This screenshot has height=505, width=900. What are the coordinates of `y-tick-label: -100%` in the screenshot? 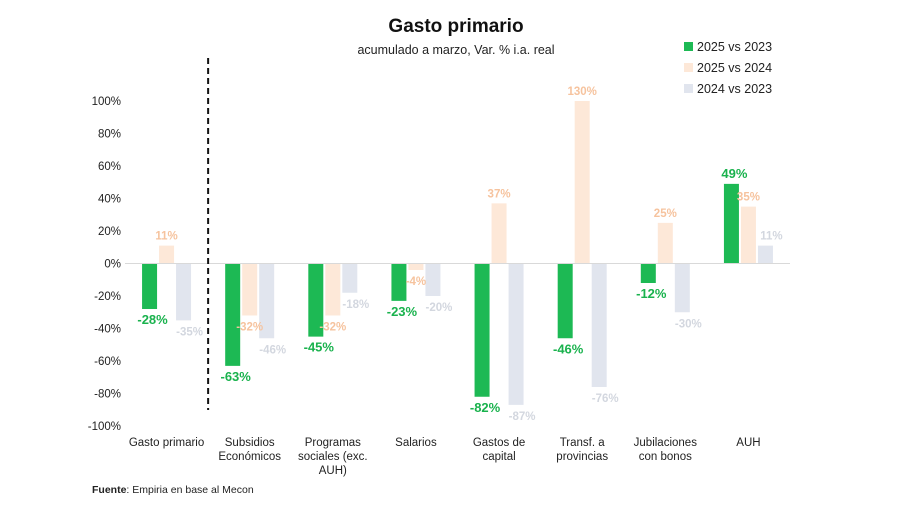 It's located at (104, 427).